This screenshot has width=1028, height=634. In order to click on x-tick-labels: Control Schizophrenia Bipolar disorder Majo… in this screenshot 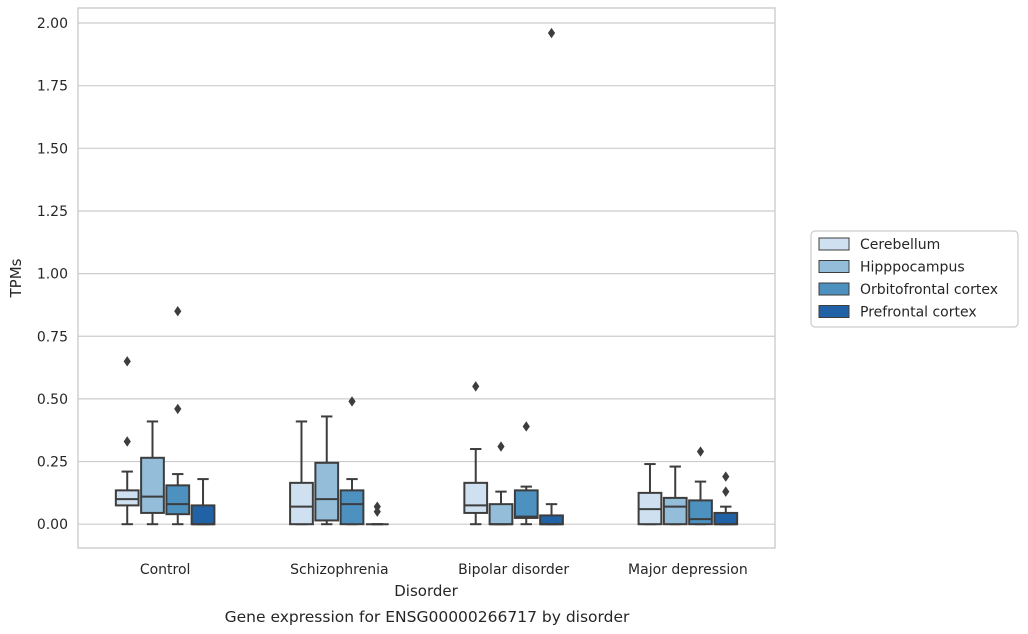, I will do `click(444, 570)`.